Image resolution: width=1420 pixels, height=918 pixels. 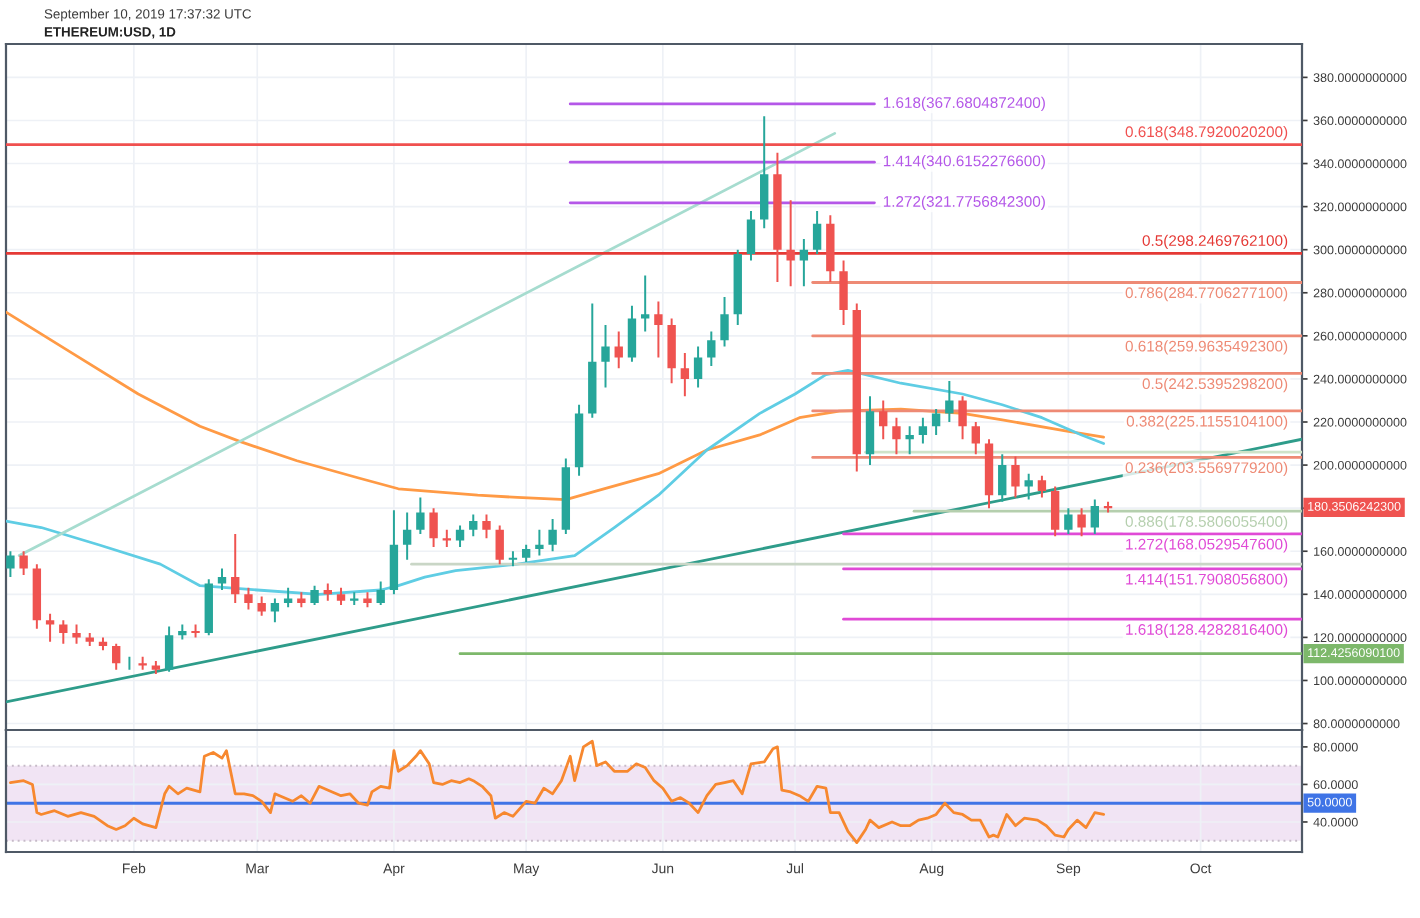 What do you see at coordinates (557, 792) in the screenshot?
I see `line-series` at bounding box center [557, 792].